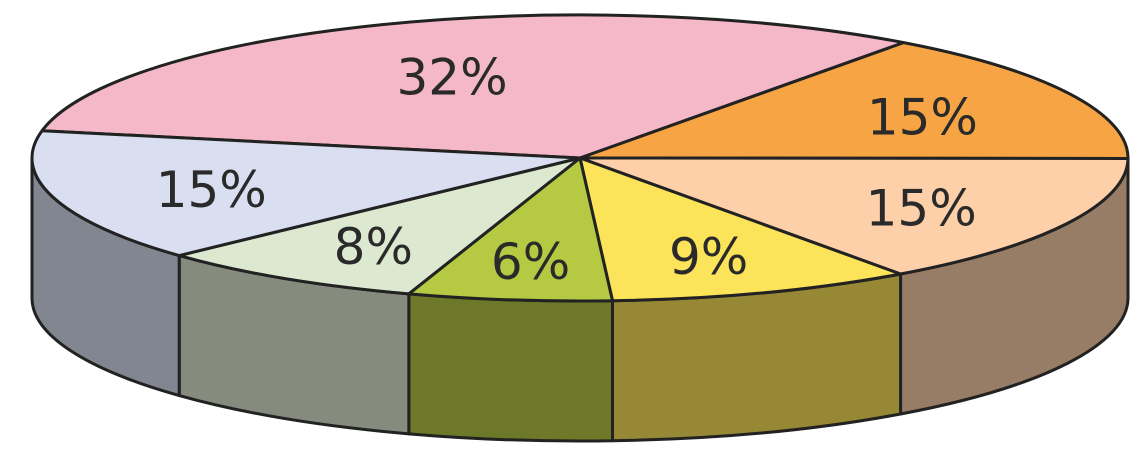 This screenshot has height=452, width=1138. What do you see at coordinates (510, 367) in the screenshot?
I see `slice-side` at bounding box center [510, 367].